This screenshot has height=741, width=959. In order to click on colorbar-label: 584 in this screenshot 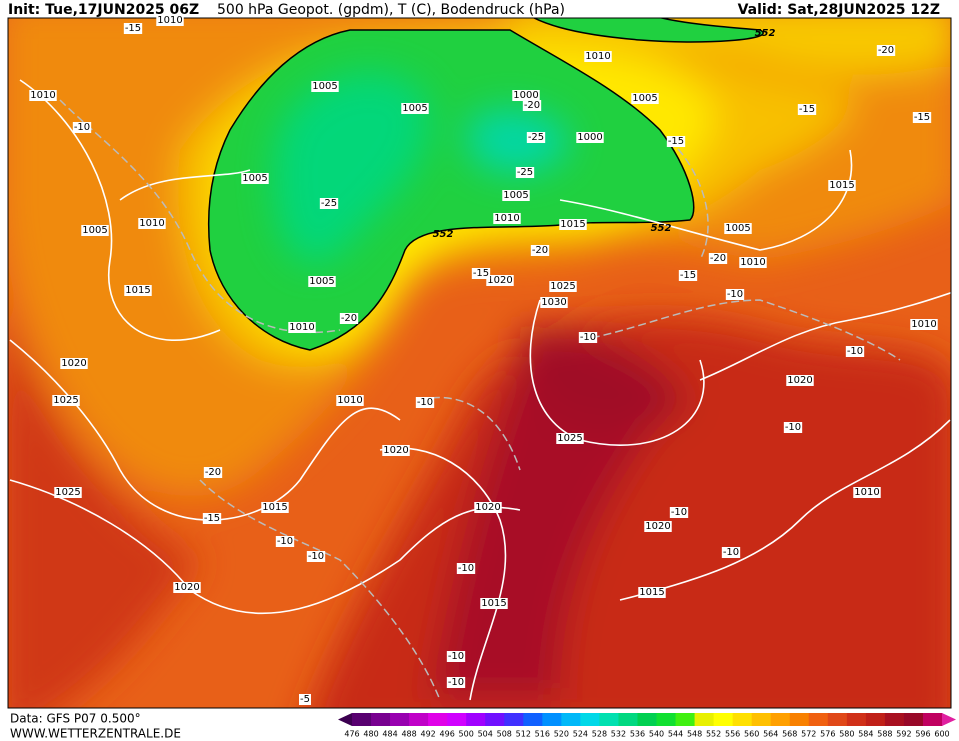, I will do `click(865, 734)`.